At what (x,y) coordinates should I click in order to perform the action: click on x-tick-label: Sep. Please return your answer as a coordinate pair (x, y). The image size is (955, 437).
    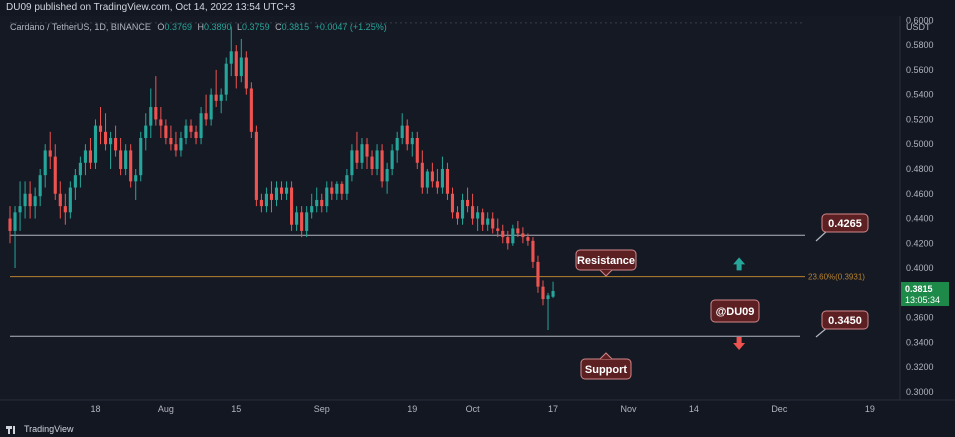
    Looking at the image, I should click on (322, 409).